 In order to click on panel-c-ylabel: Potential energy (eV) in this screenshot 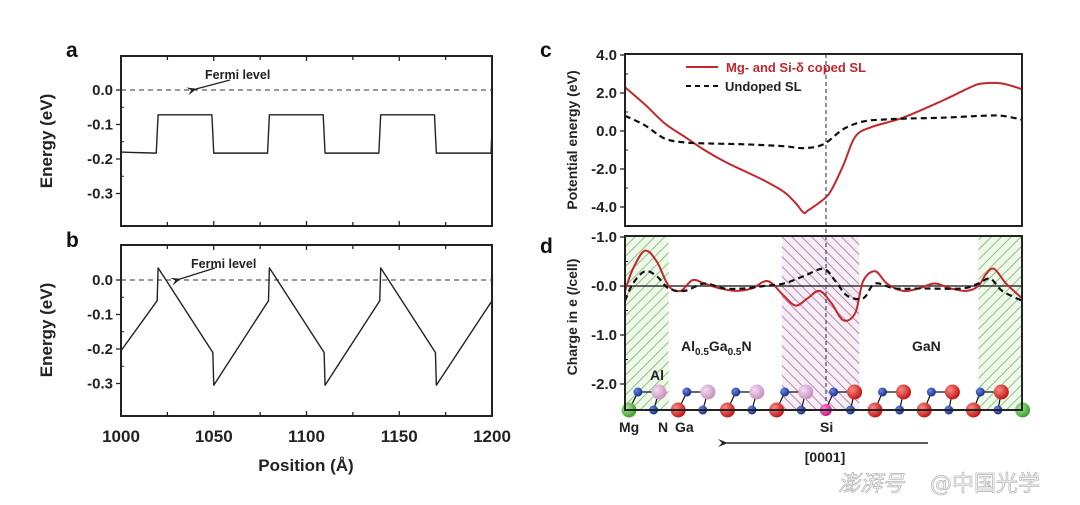, I will do `click(572, 139)`.